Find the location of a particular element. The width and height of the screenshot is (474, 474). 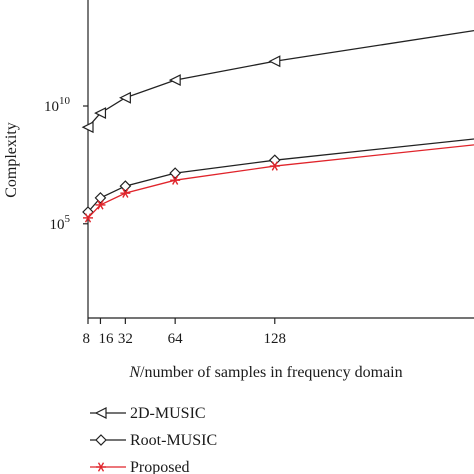

legend-label: Root-MUSIC is located at coordinates (173, 440).